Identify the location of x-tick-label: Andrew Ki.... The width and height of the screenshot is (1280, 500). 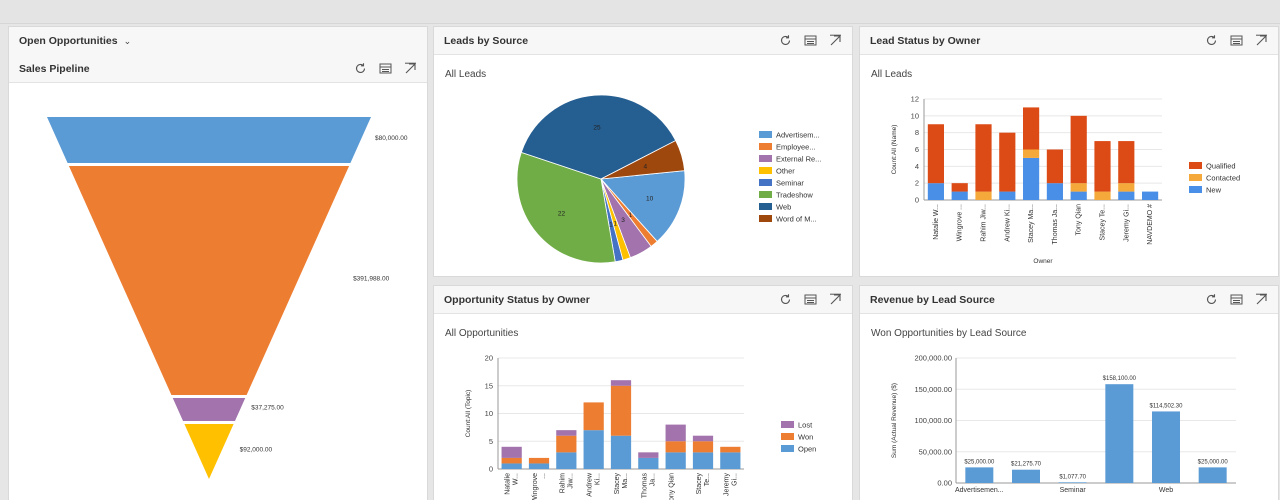
(1007, 223).